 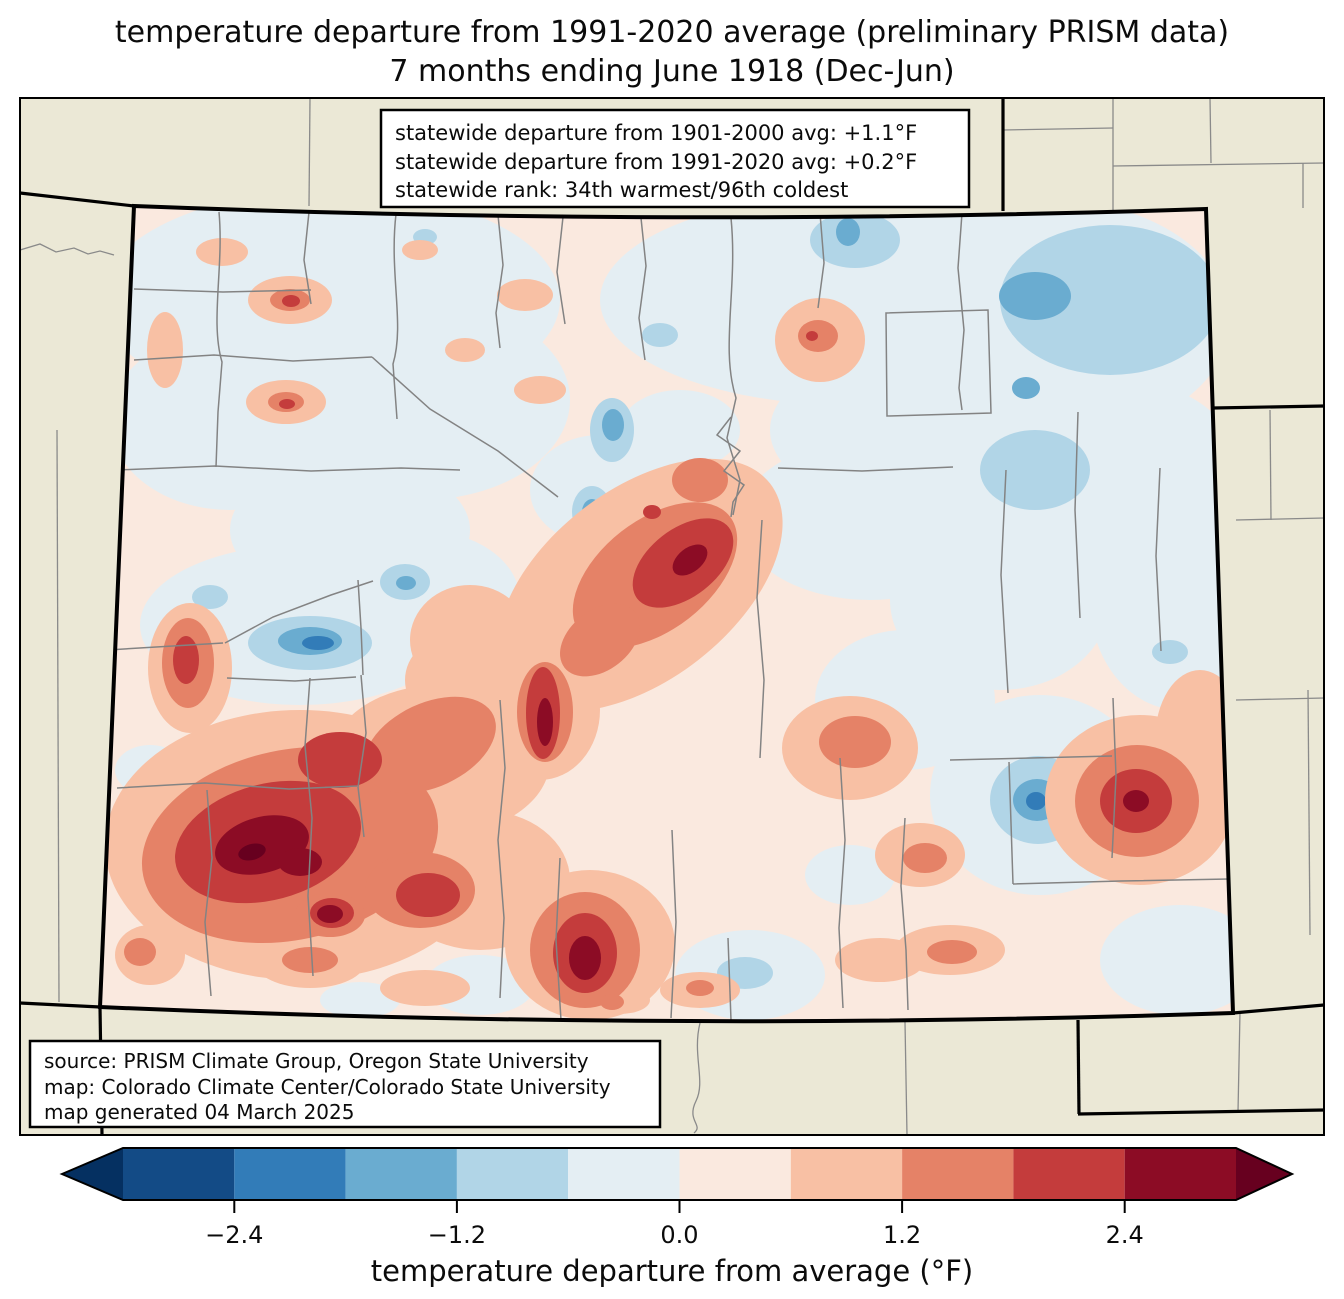 I want to click on tick-label-1-2: 1.2, so click(x=902, y=1235).